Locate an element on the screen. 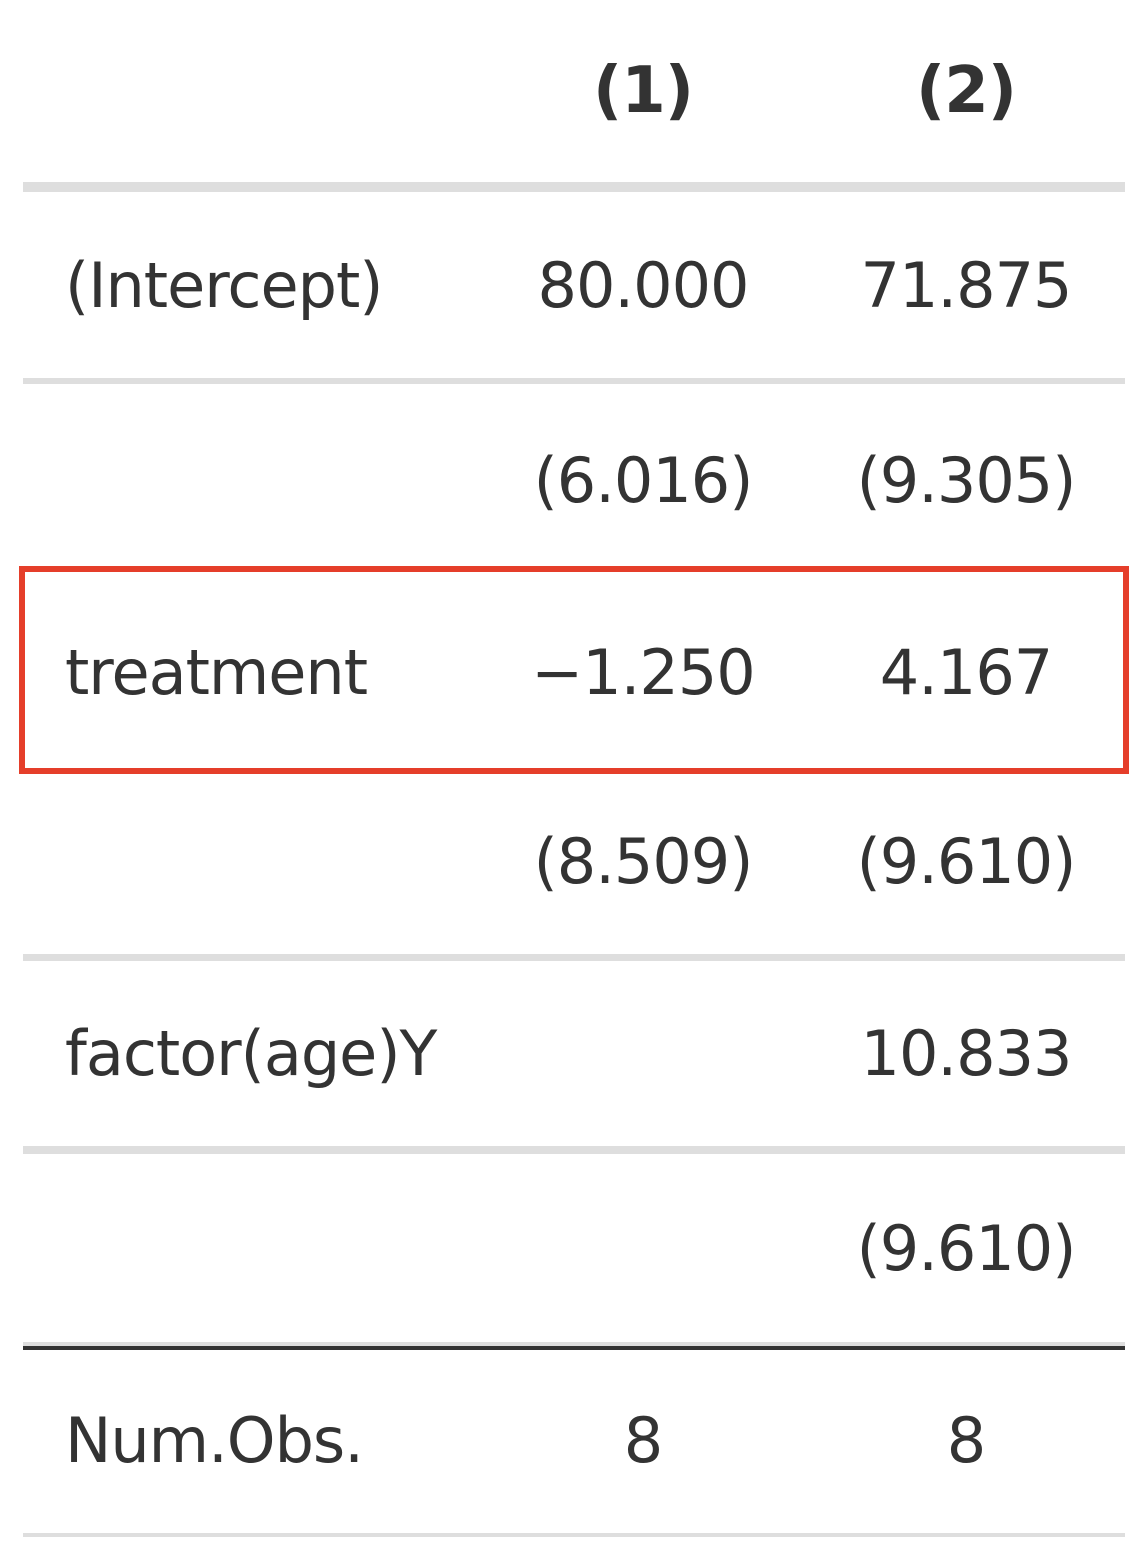 The height and width of the screenshot is (1562, 1144). row-label: factor(age)Y is located at coordinates (251, 1053).